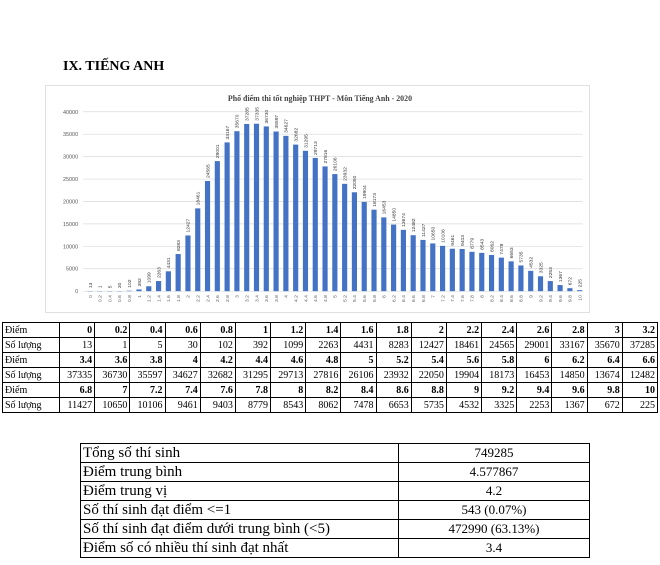  Describe the element at coordinates (77, 390) in the screenshot. I see `score-cell: 6.8` at that location.